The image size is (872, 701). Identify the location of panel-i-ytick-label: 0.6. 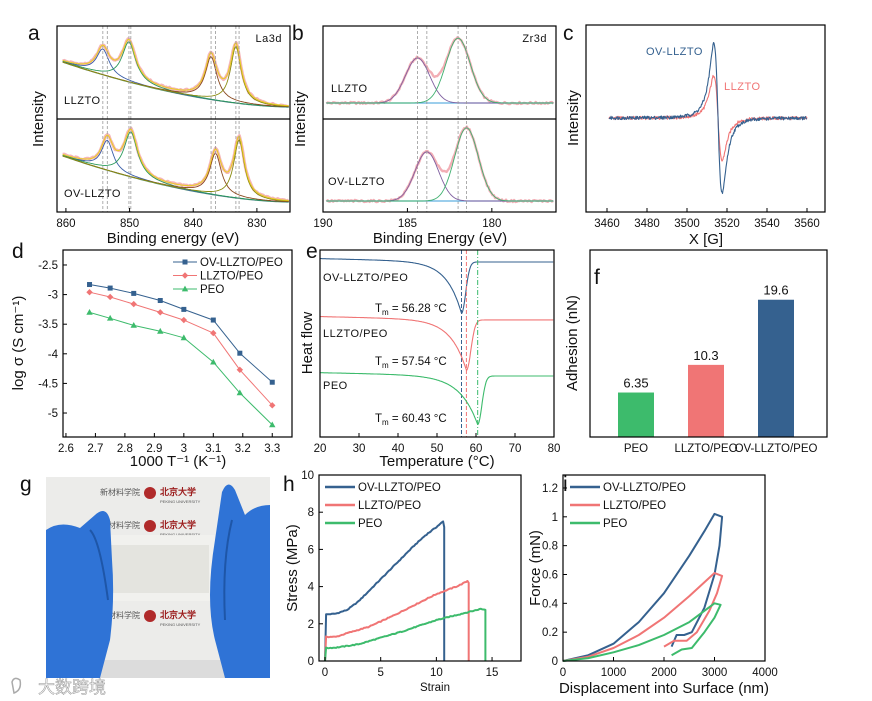
(550, 575).